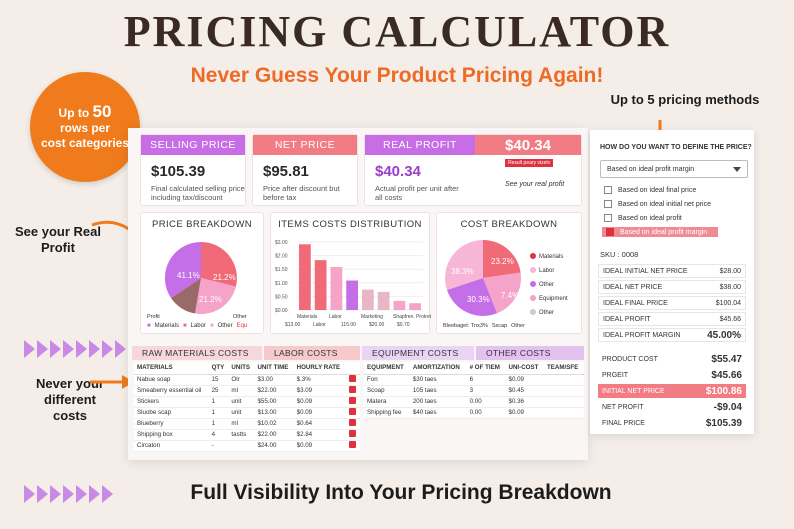 The image size is (794, 529). Describe the element at coordinates (274, 402) in the screenshot. I see `table-cell: $55.00` at that location.